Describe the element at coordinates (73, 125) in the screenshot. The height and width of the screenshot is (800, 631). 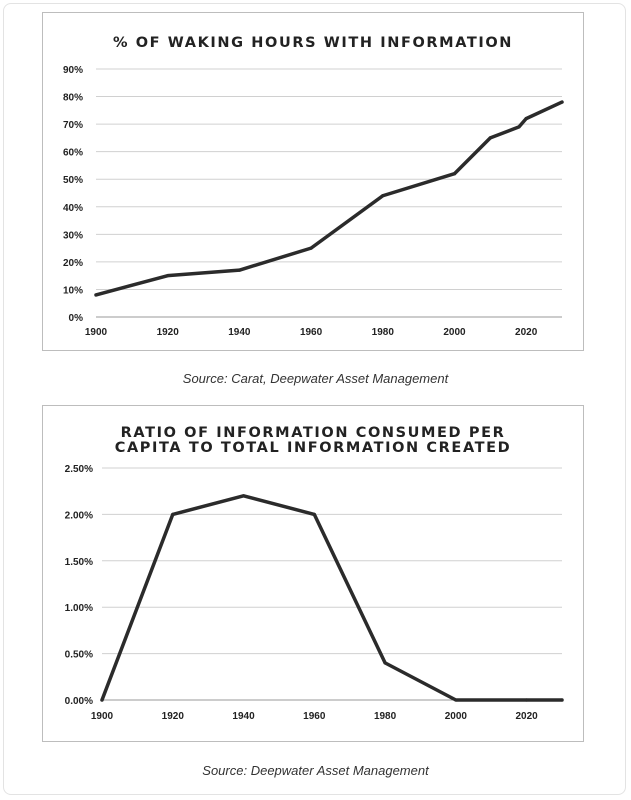
I see `y-tick-label: 70%` at that location.